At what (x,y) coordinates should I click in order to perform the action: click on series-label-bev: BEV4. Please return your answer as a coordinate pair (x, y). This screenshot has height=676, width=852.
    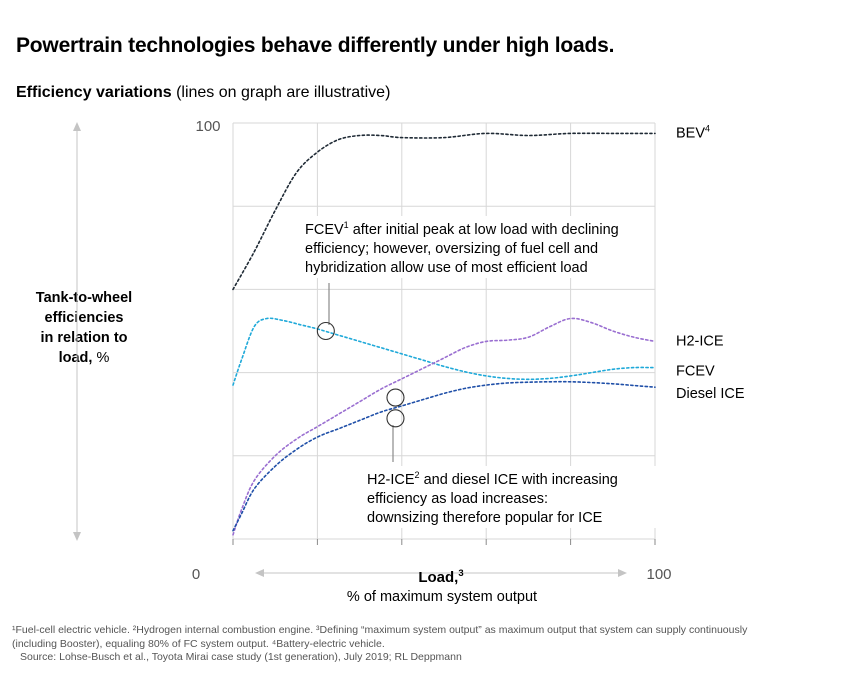
    Looking at the image, I should click on (693, 132).